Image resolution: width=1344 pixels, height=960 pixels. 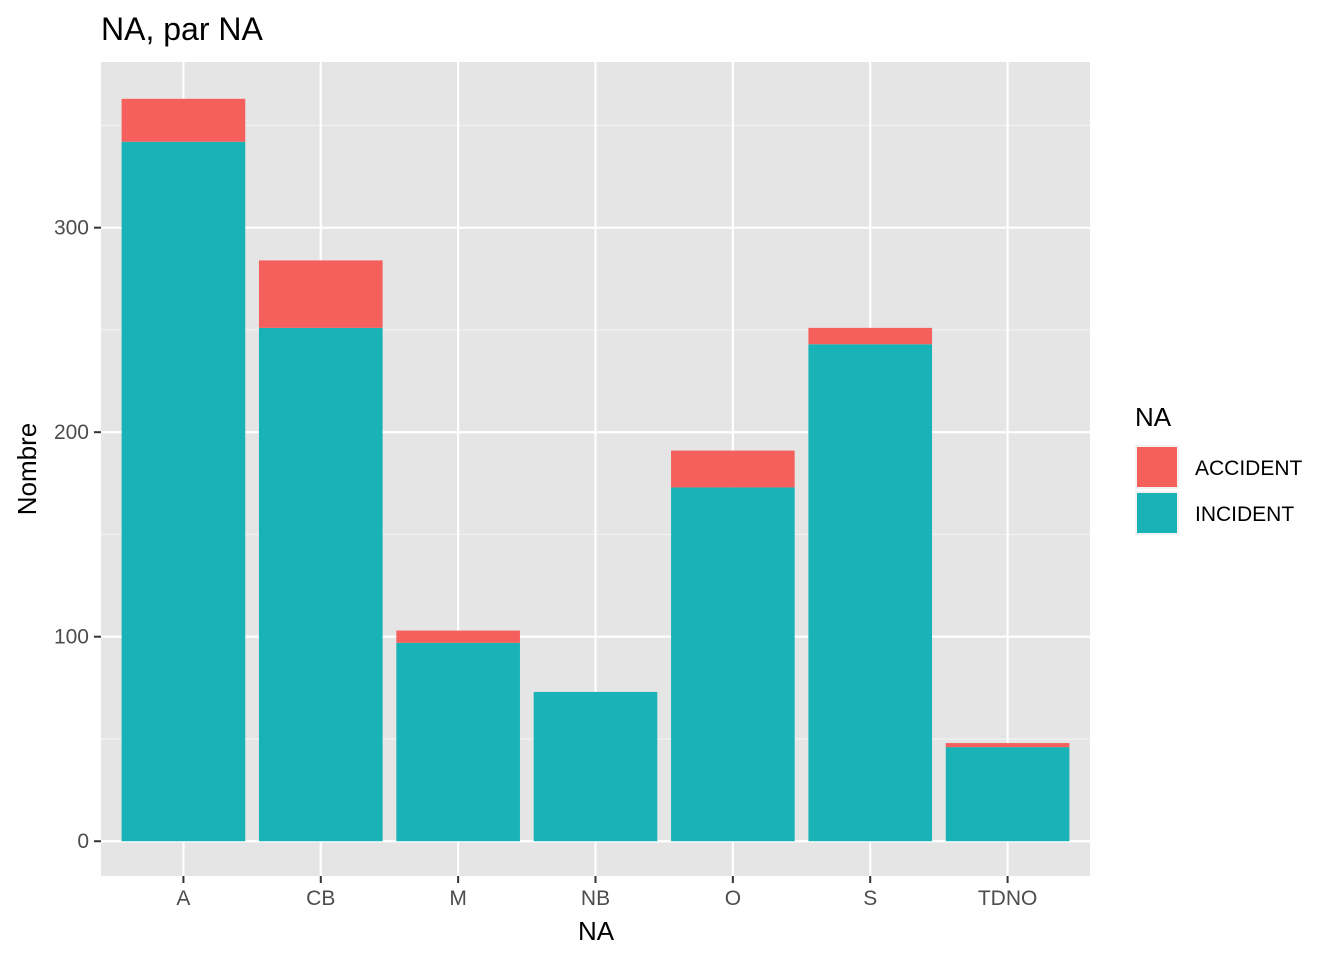 I want to click on x-tick-label: O, so click(x=733, y=898).